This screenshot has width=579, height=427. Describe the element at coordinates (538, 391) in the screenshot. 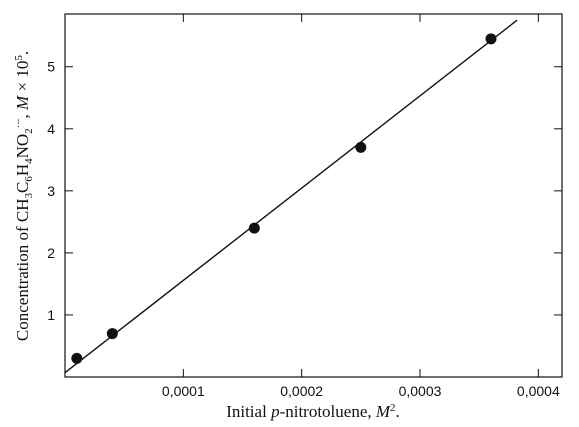

I see `x-tick-label: 0,0004` at that location.